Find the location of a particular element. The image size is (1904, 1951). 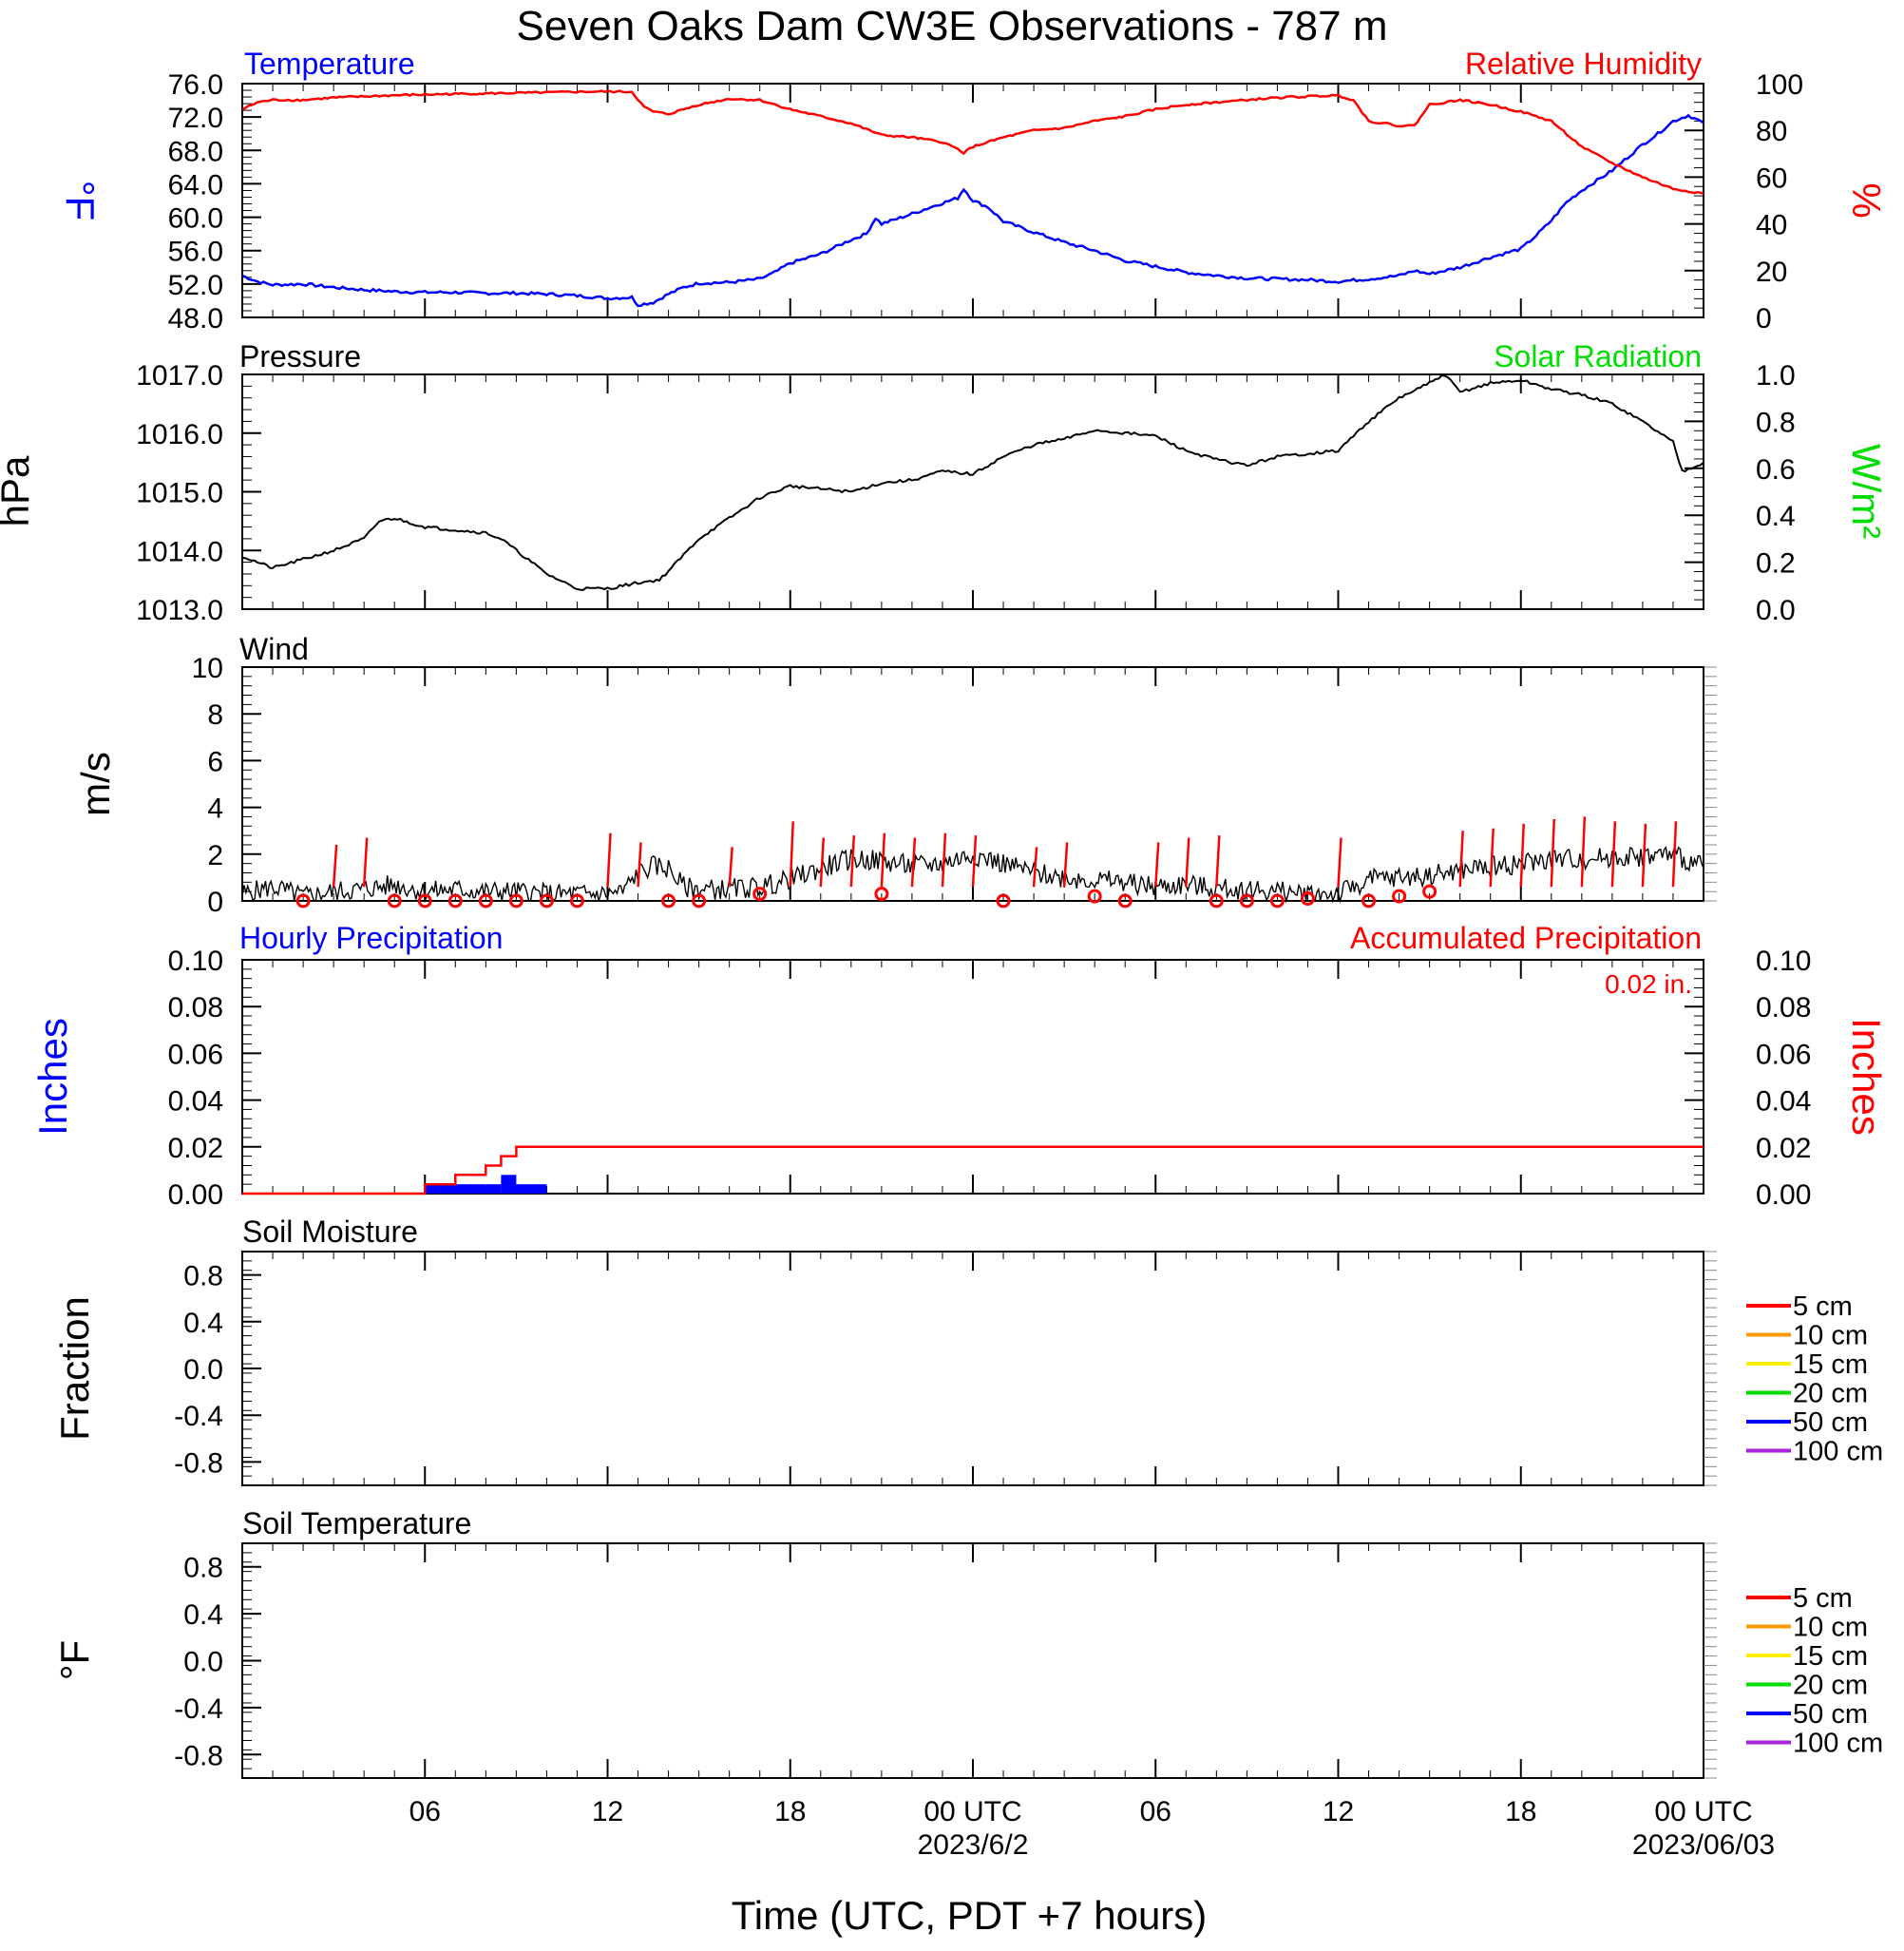

y-tick-label: 0.8 is located at coordinates (1776, 422).